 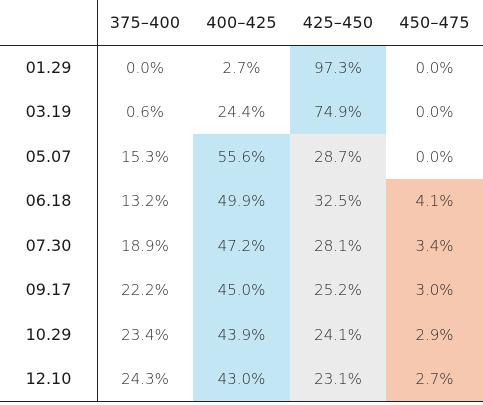 What do you see at coordinates (241, 201) in the screenshot?
I see `table-cell: 49.9%` at bounding box center [241, 201].